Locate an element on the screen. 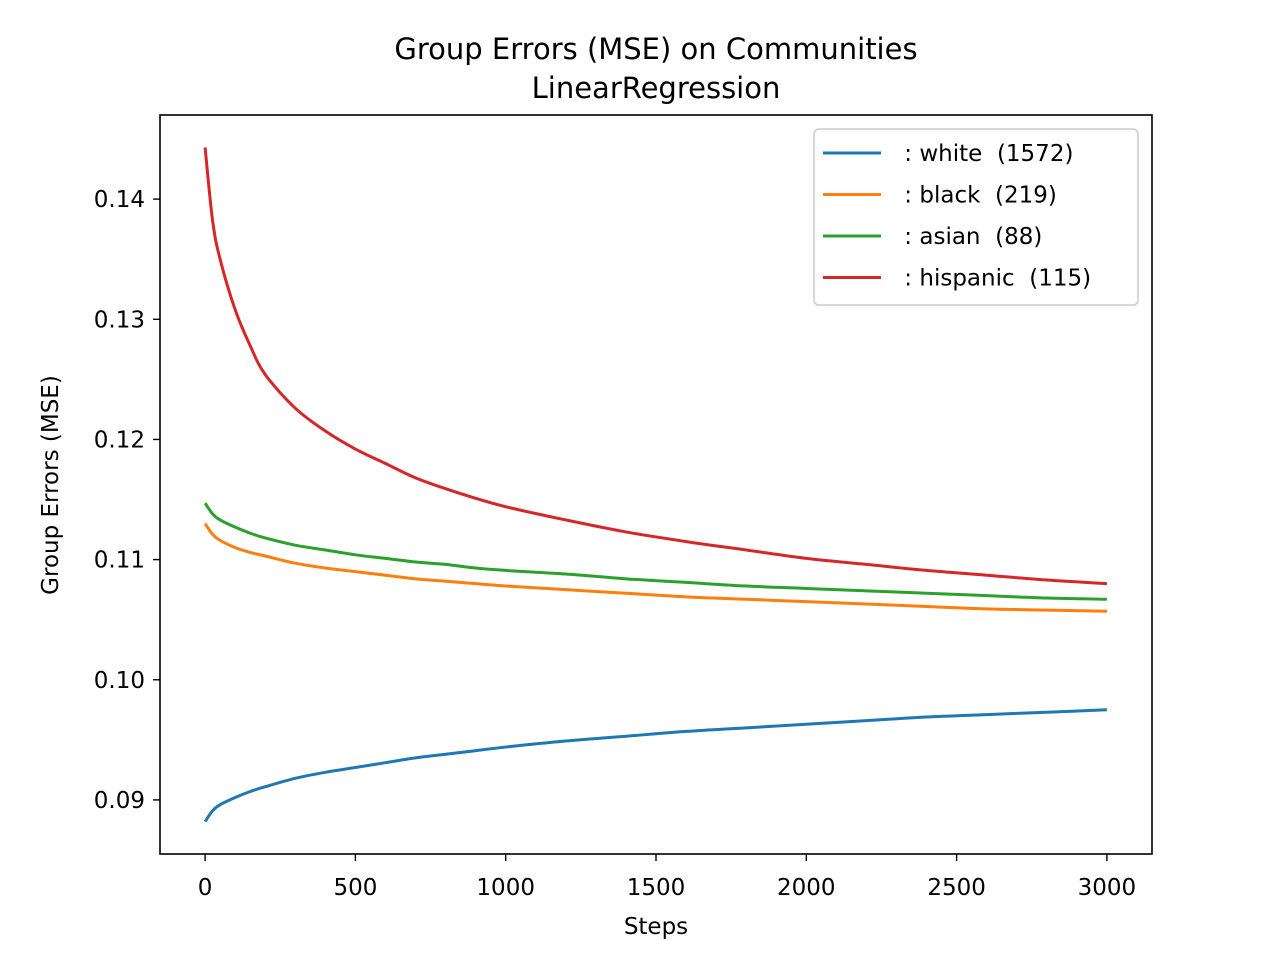  chart-title: Group Errors (MSE) on Communities is located at coordinates (655, 49).